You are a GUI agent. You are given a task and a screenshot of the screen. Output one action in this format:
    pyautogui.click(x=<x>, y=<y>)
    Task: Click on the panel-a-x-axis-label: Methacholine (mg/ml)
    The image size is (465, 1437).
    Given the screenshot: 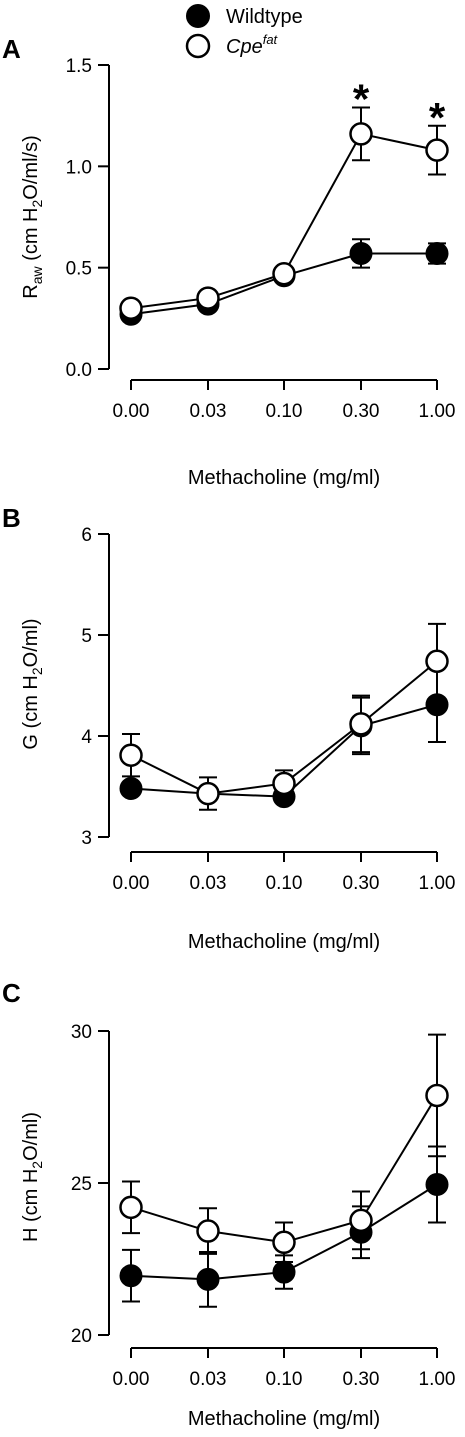 What is the action you would take?
    pyautogui.click(x=284, y=478)
    